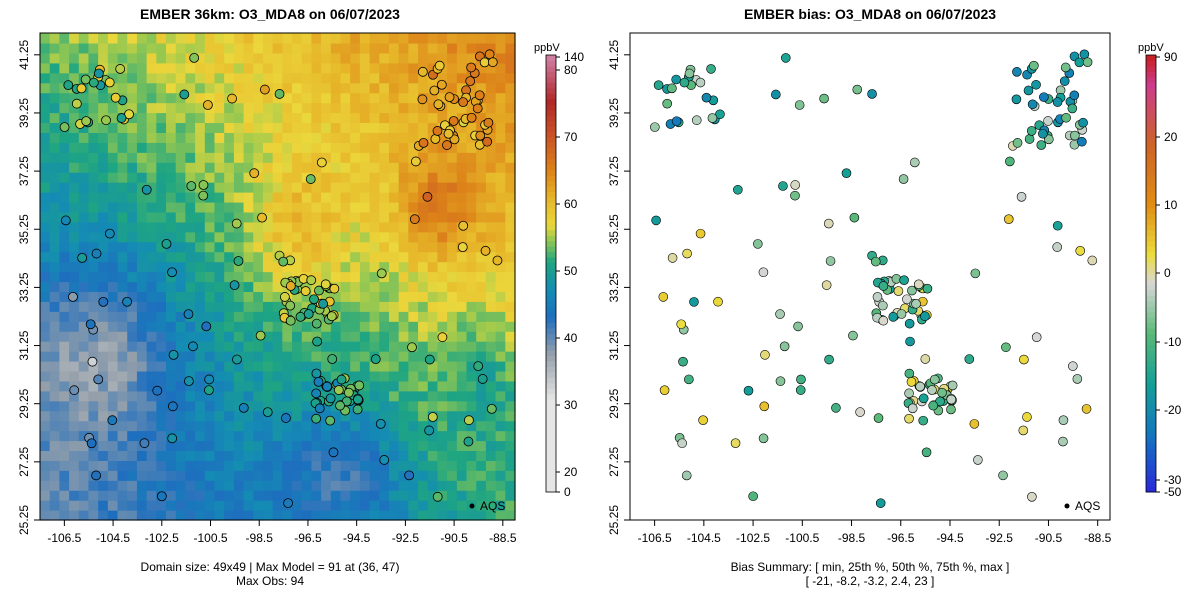 The height and width of the screenshot is (600, 1200). I want to click on colorbar-tick-label: 30, so click(571, 405).